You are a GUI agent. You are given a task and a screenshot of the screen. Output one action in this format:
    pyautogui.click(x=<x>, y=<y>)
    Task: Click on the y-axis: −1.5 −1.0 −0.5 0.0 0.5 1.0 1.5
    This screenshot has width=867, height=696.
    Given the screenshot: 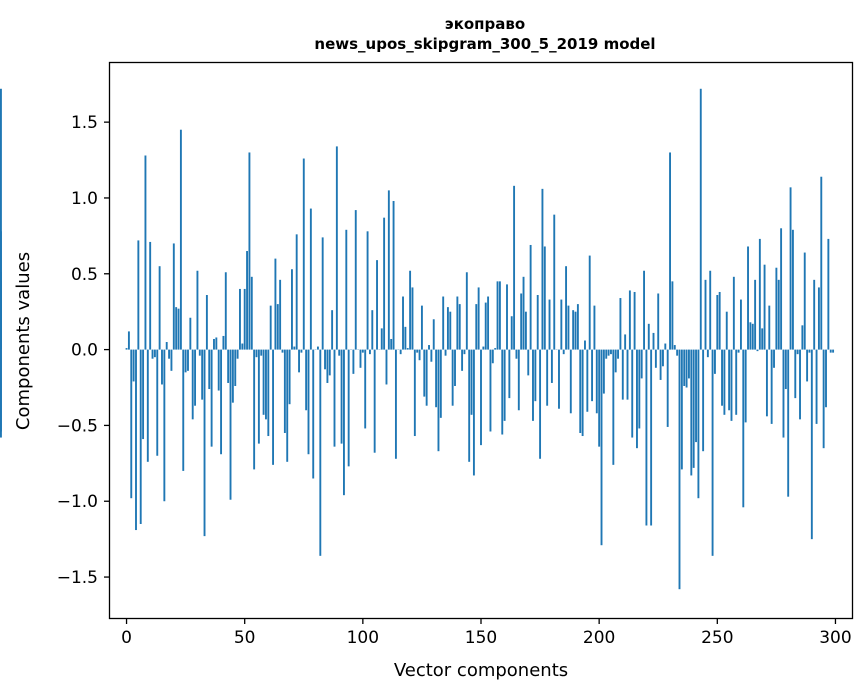 What is the action you would take?
    pyautogui.click(x=83, y=350)
    